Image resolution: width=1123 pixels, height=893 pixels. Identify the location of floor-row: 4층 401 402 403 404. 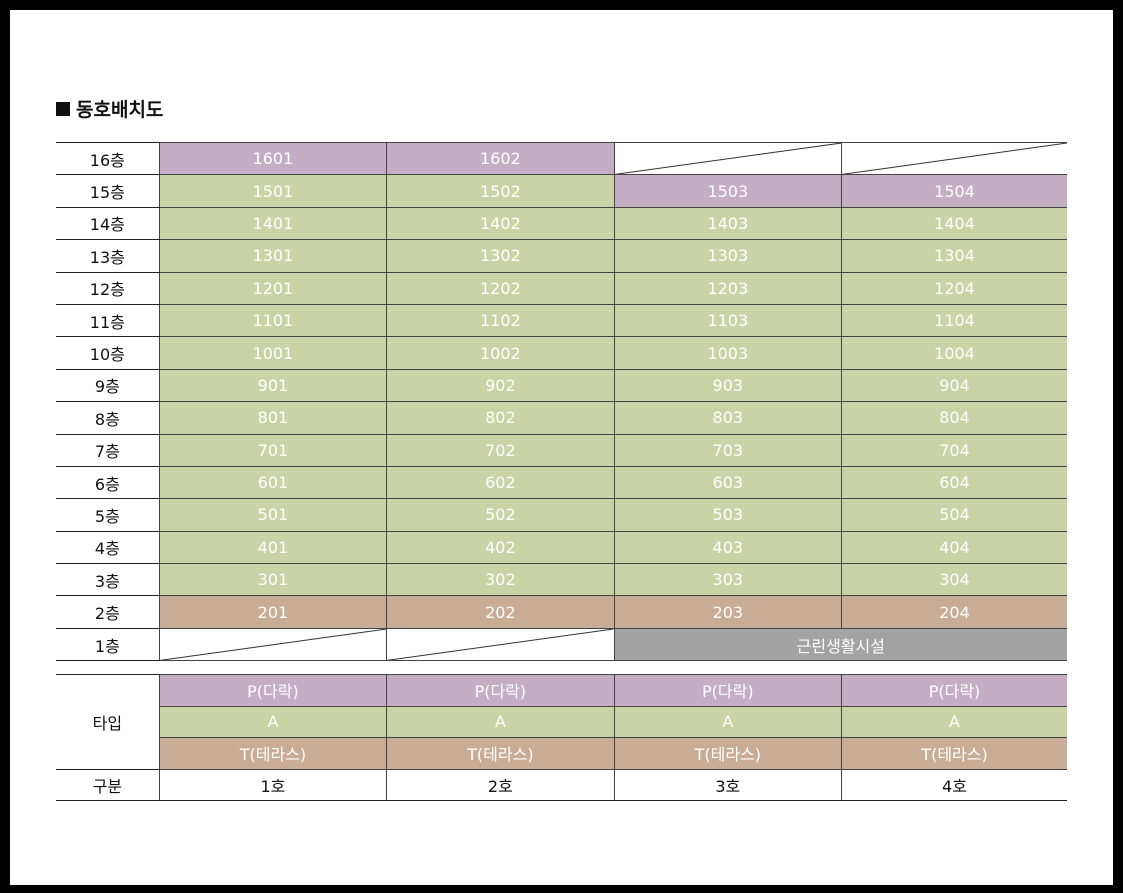
(561, 547).